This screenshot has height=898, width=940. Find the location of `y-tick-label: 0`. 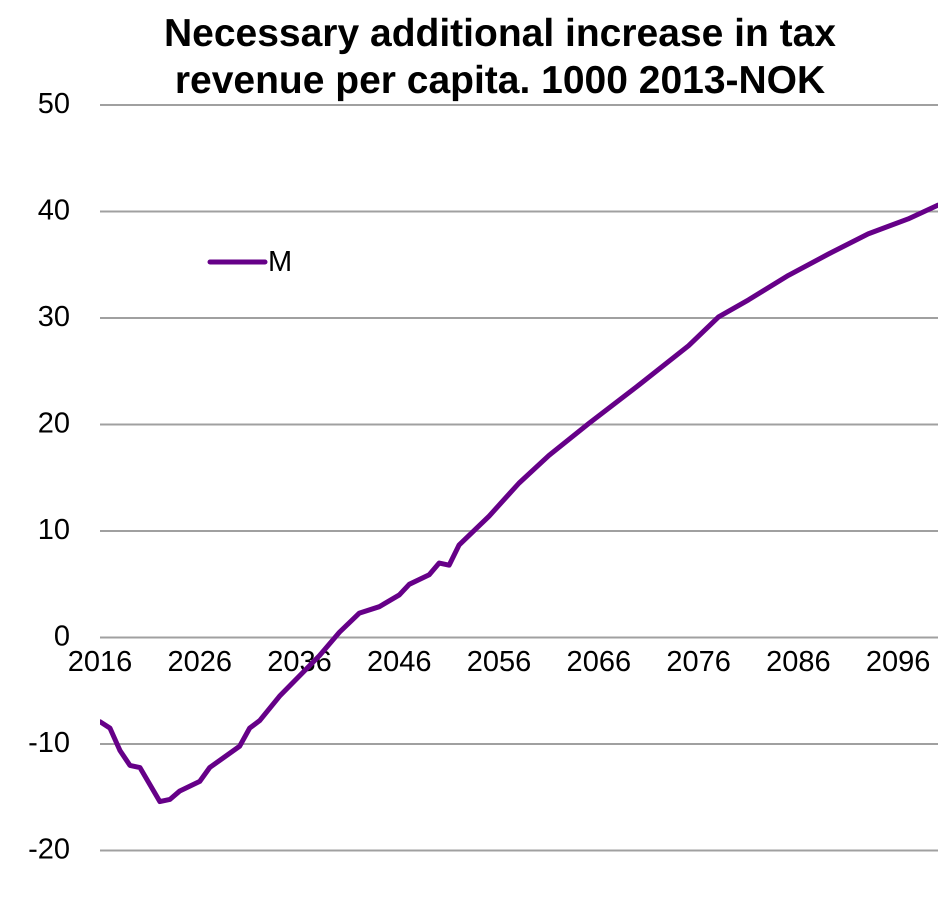

y-tick-label: 0 is located at coordinates (62, 636).